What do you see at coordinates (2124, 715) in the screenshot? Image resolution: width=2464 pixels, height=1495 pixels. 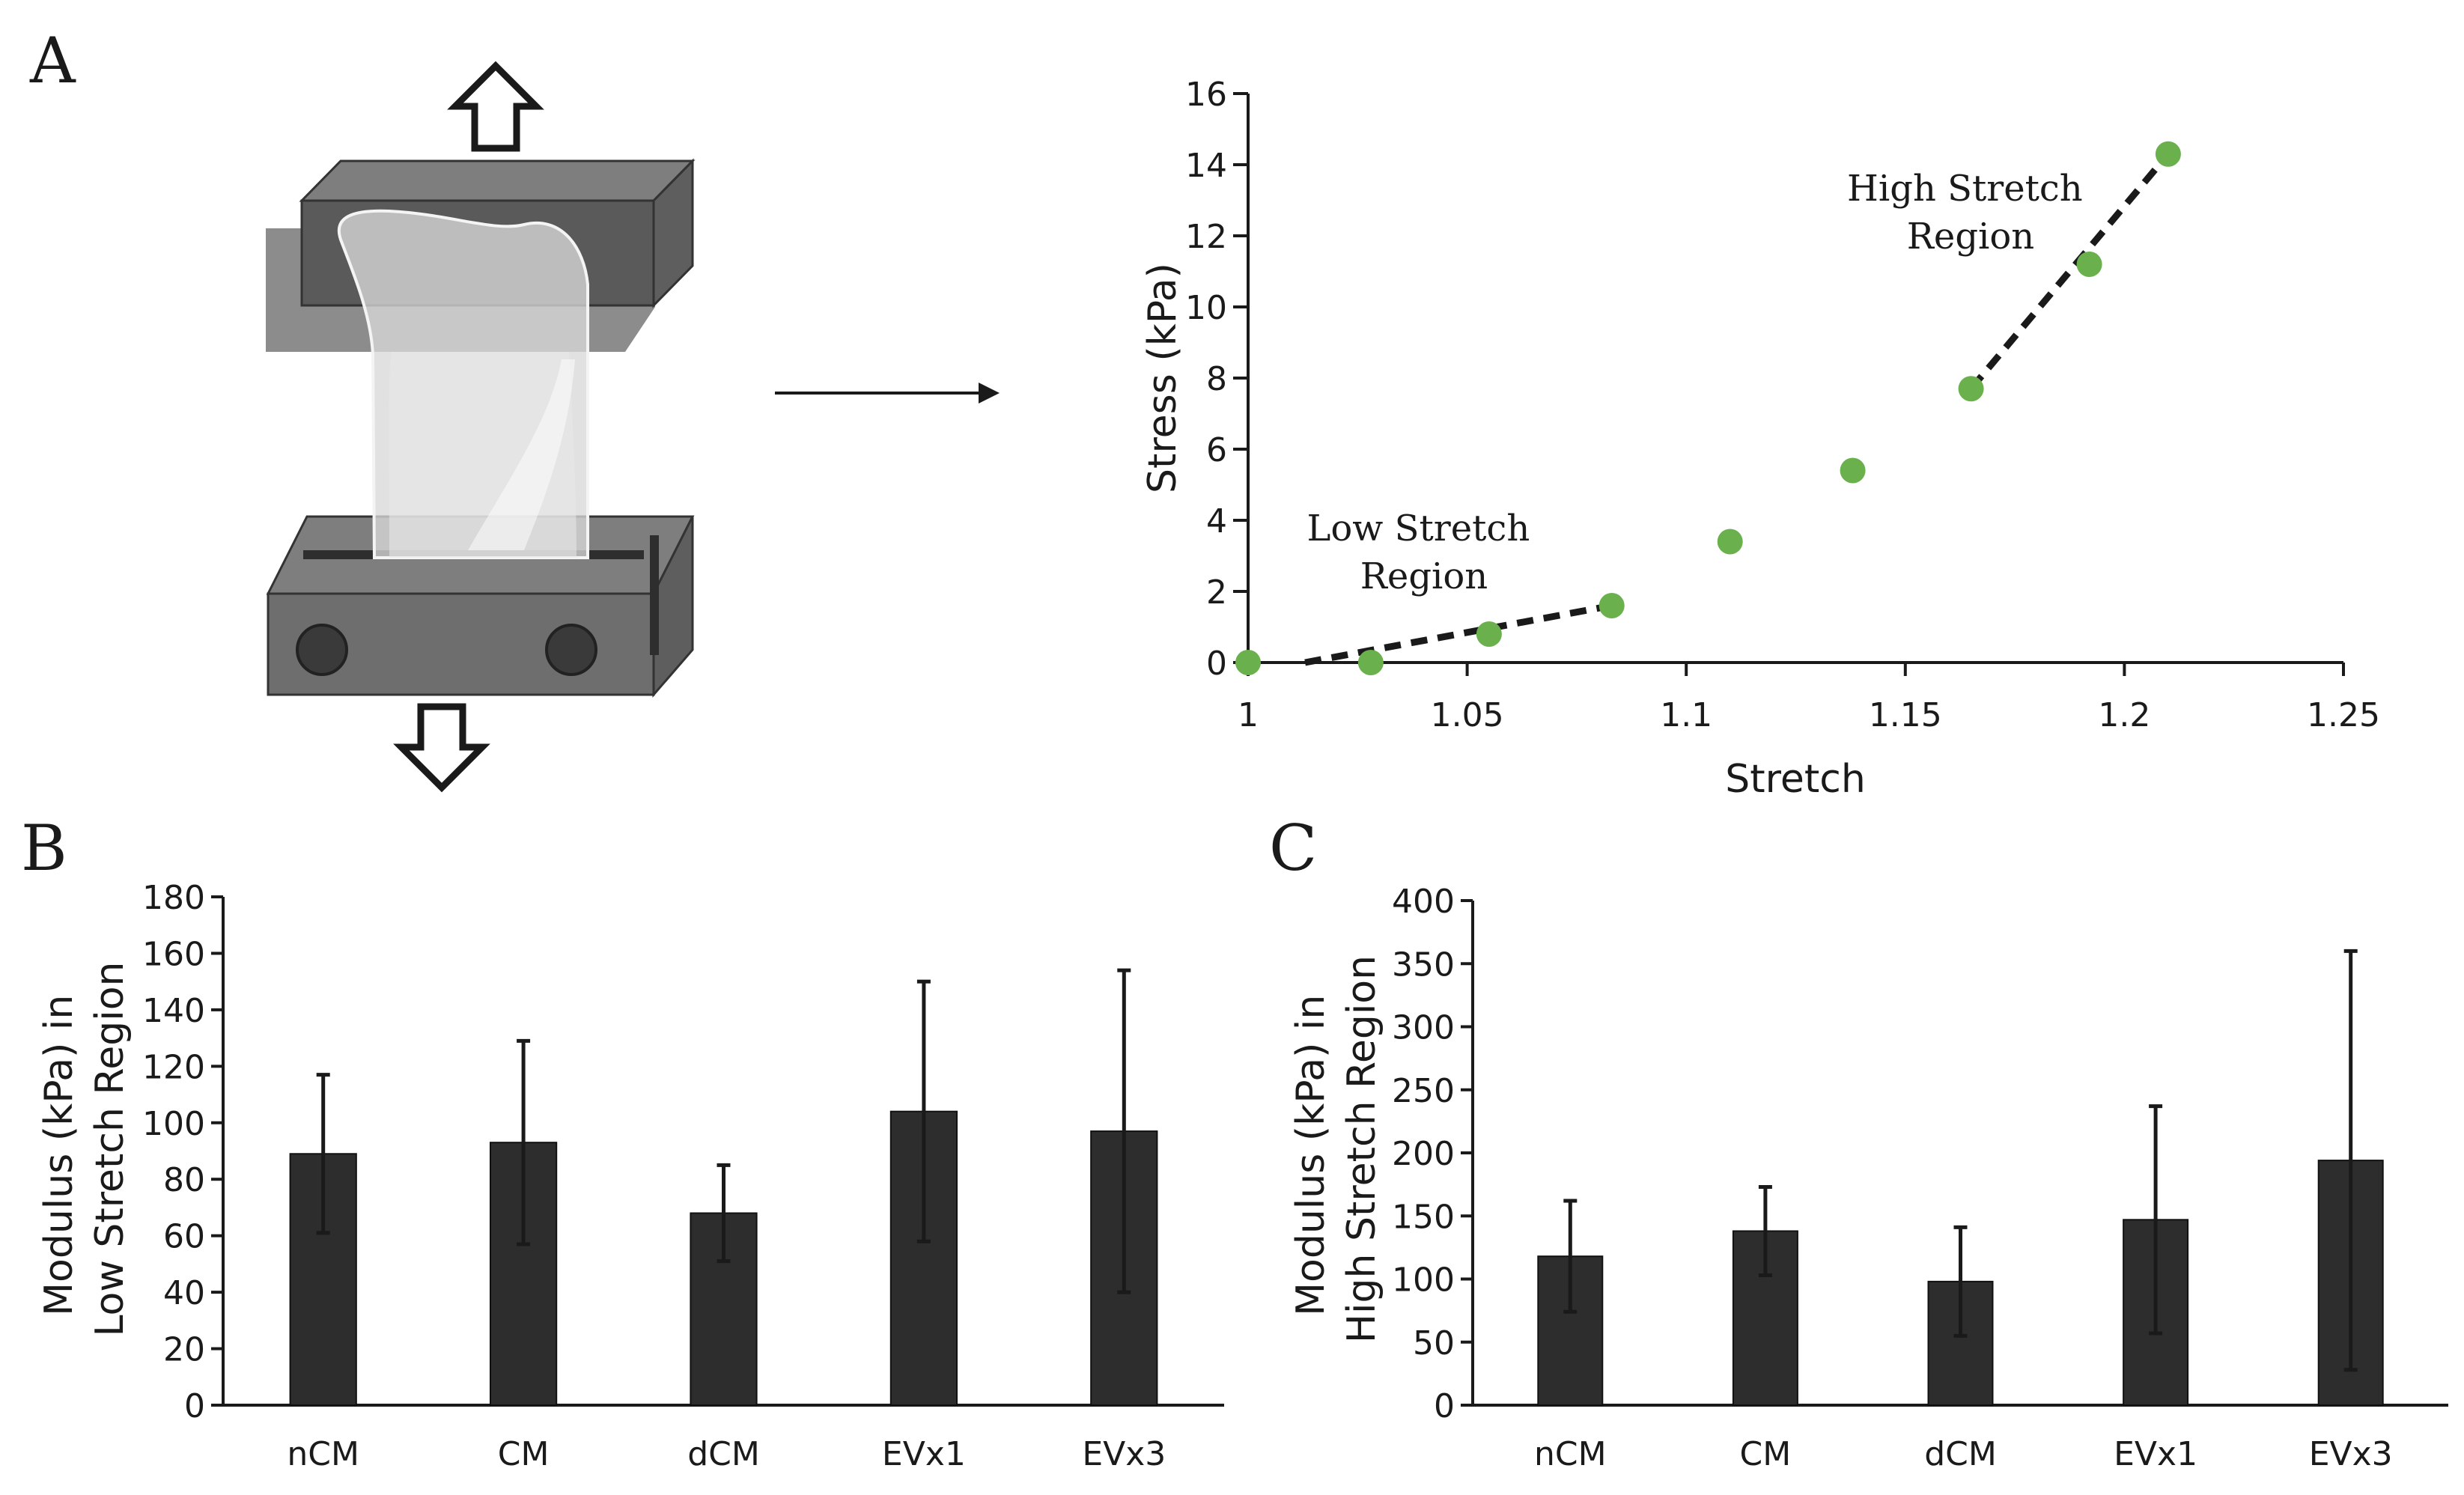 I see `x-tick-label: 1.2` at bounding box center [2124, 715].